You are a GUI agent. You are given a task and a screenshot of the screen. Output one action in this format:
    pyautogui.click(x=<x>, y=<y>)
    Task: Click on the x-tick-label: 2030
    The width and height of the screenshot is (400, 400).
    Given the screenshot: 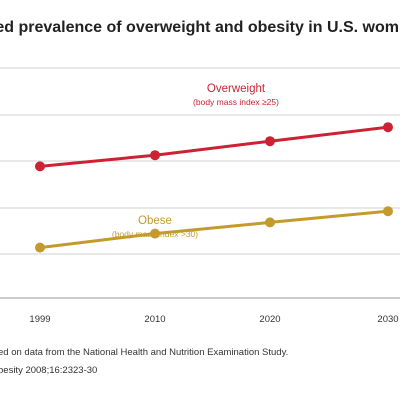 What is the action you would take?
    pyautogui.click(x=387, y=319)
    